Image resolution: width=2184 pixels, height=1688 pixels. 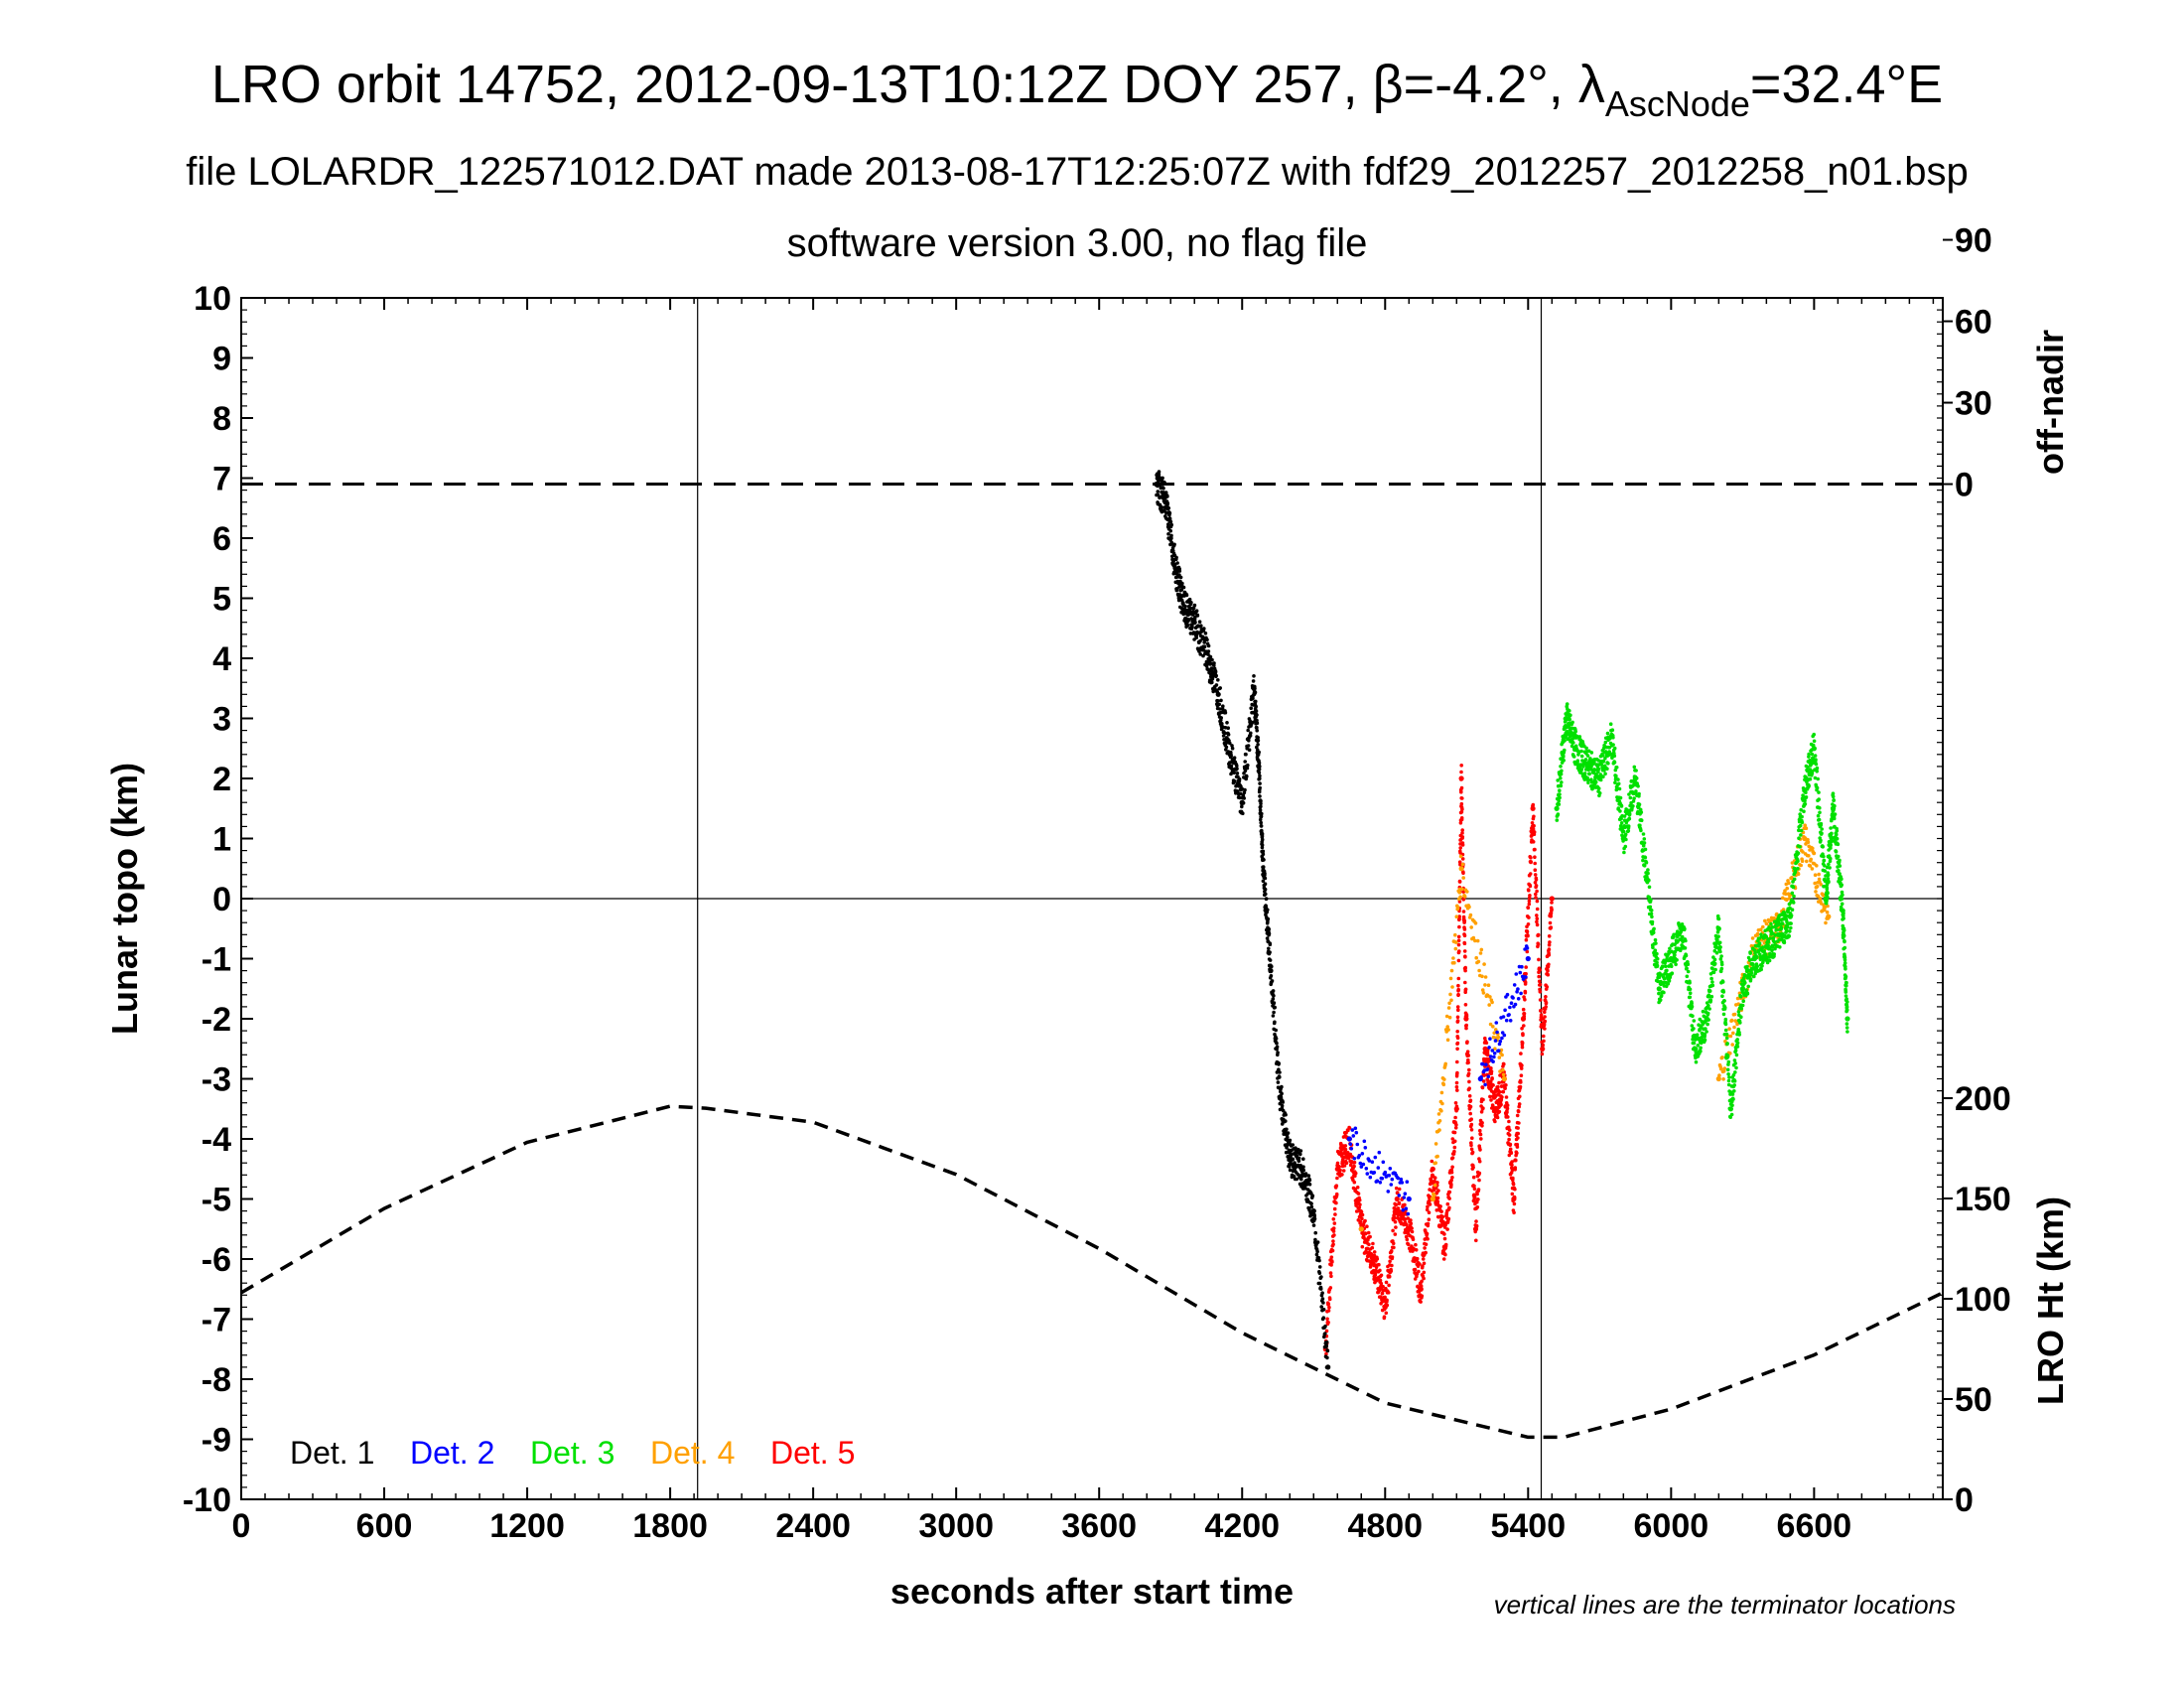 What do you see at coordinates (1973, 241) in the screenshot?
I see `offnadir-tick-label: 90` at bounding box center [1973, 241].